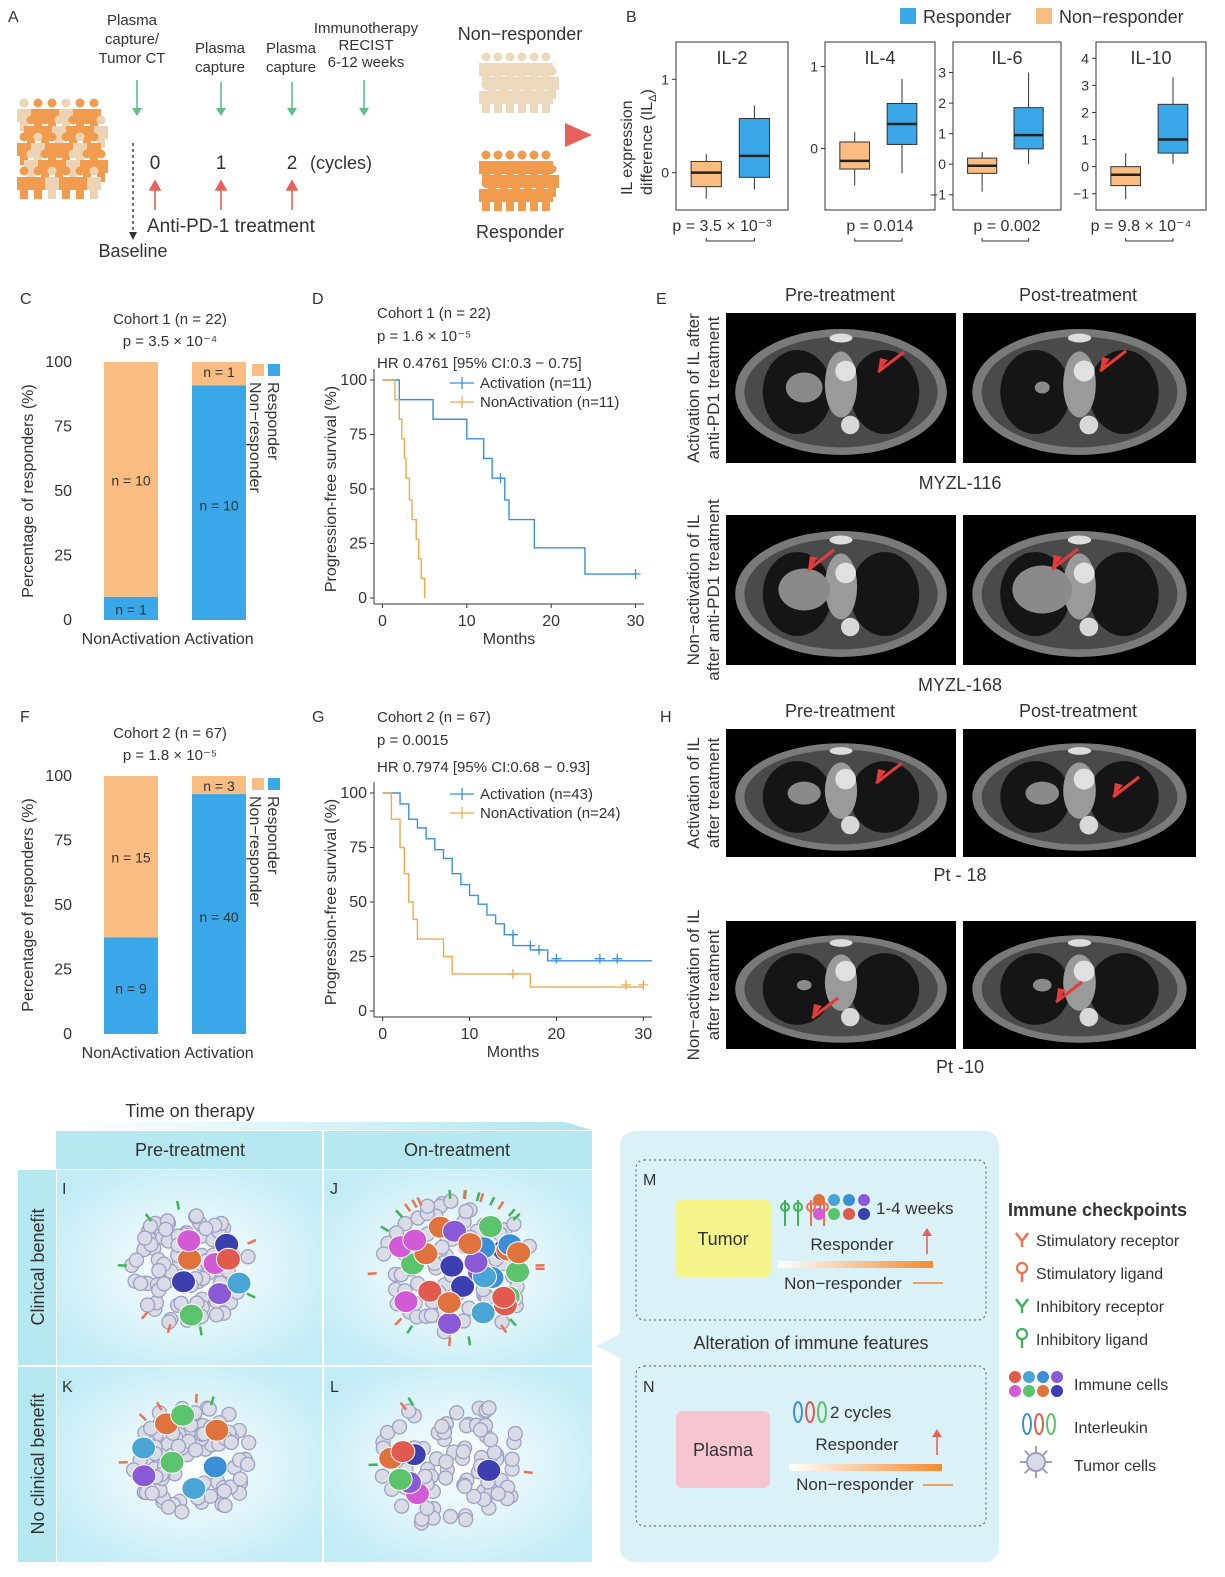 The width and height of the screenshot is (1225, 1577). Describe the element at coordinates (661, 299) in the screenshot. I see `panel-letter-e: E` at that location.